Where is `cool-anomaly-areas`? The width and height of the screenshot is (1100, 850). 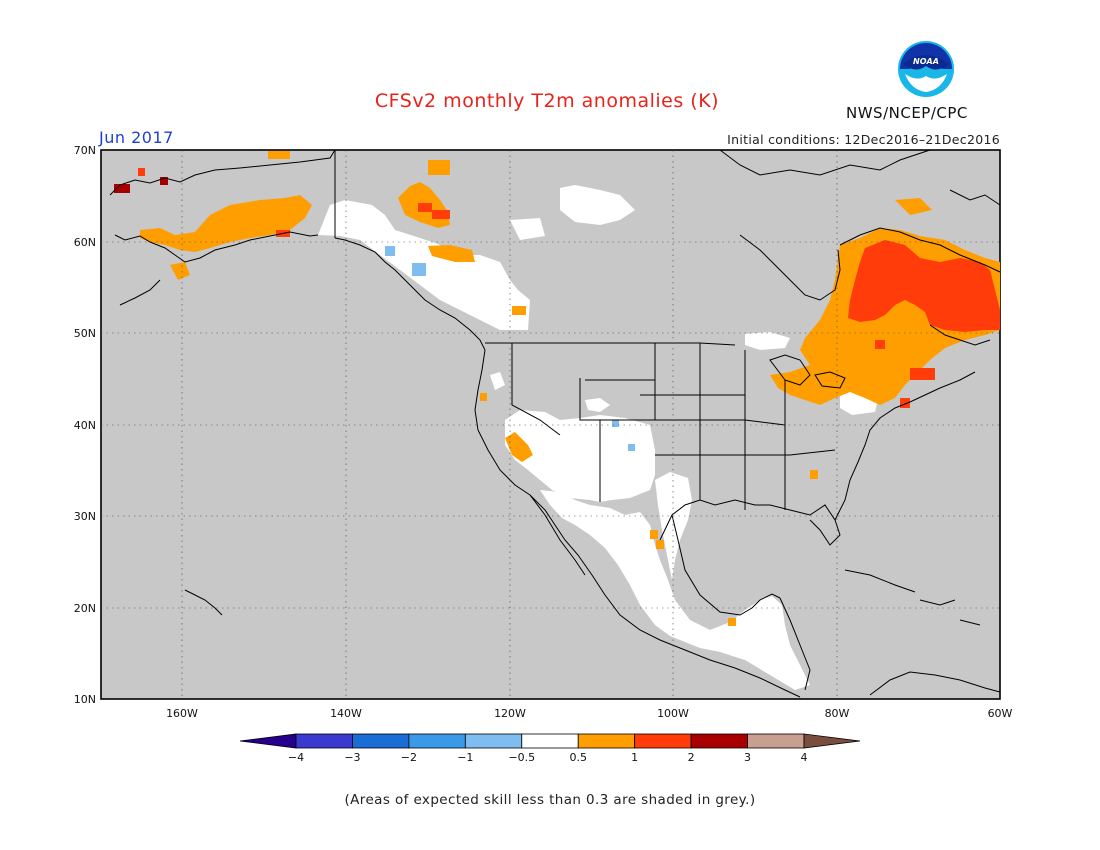 cool-anomaly-areas is located at coordinates (510, 348).